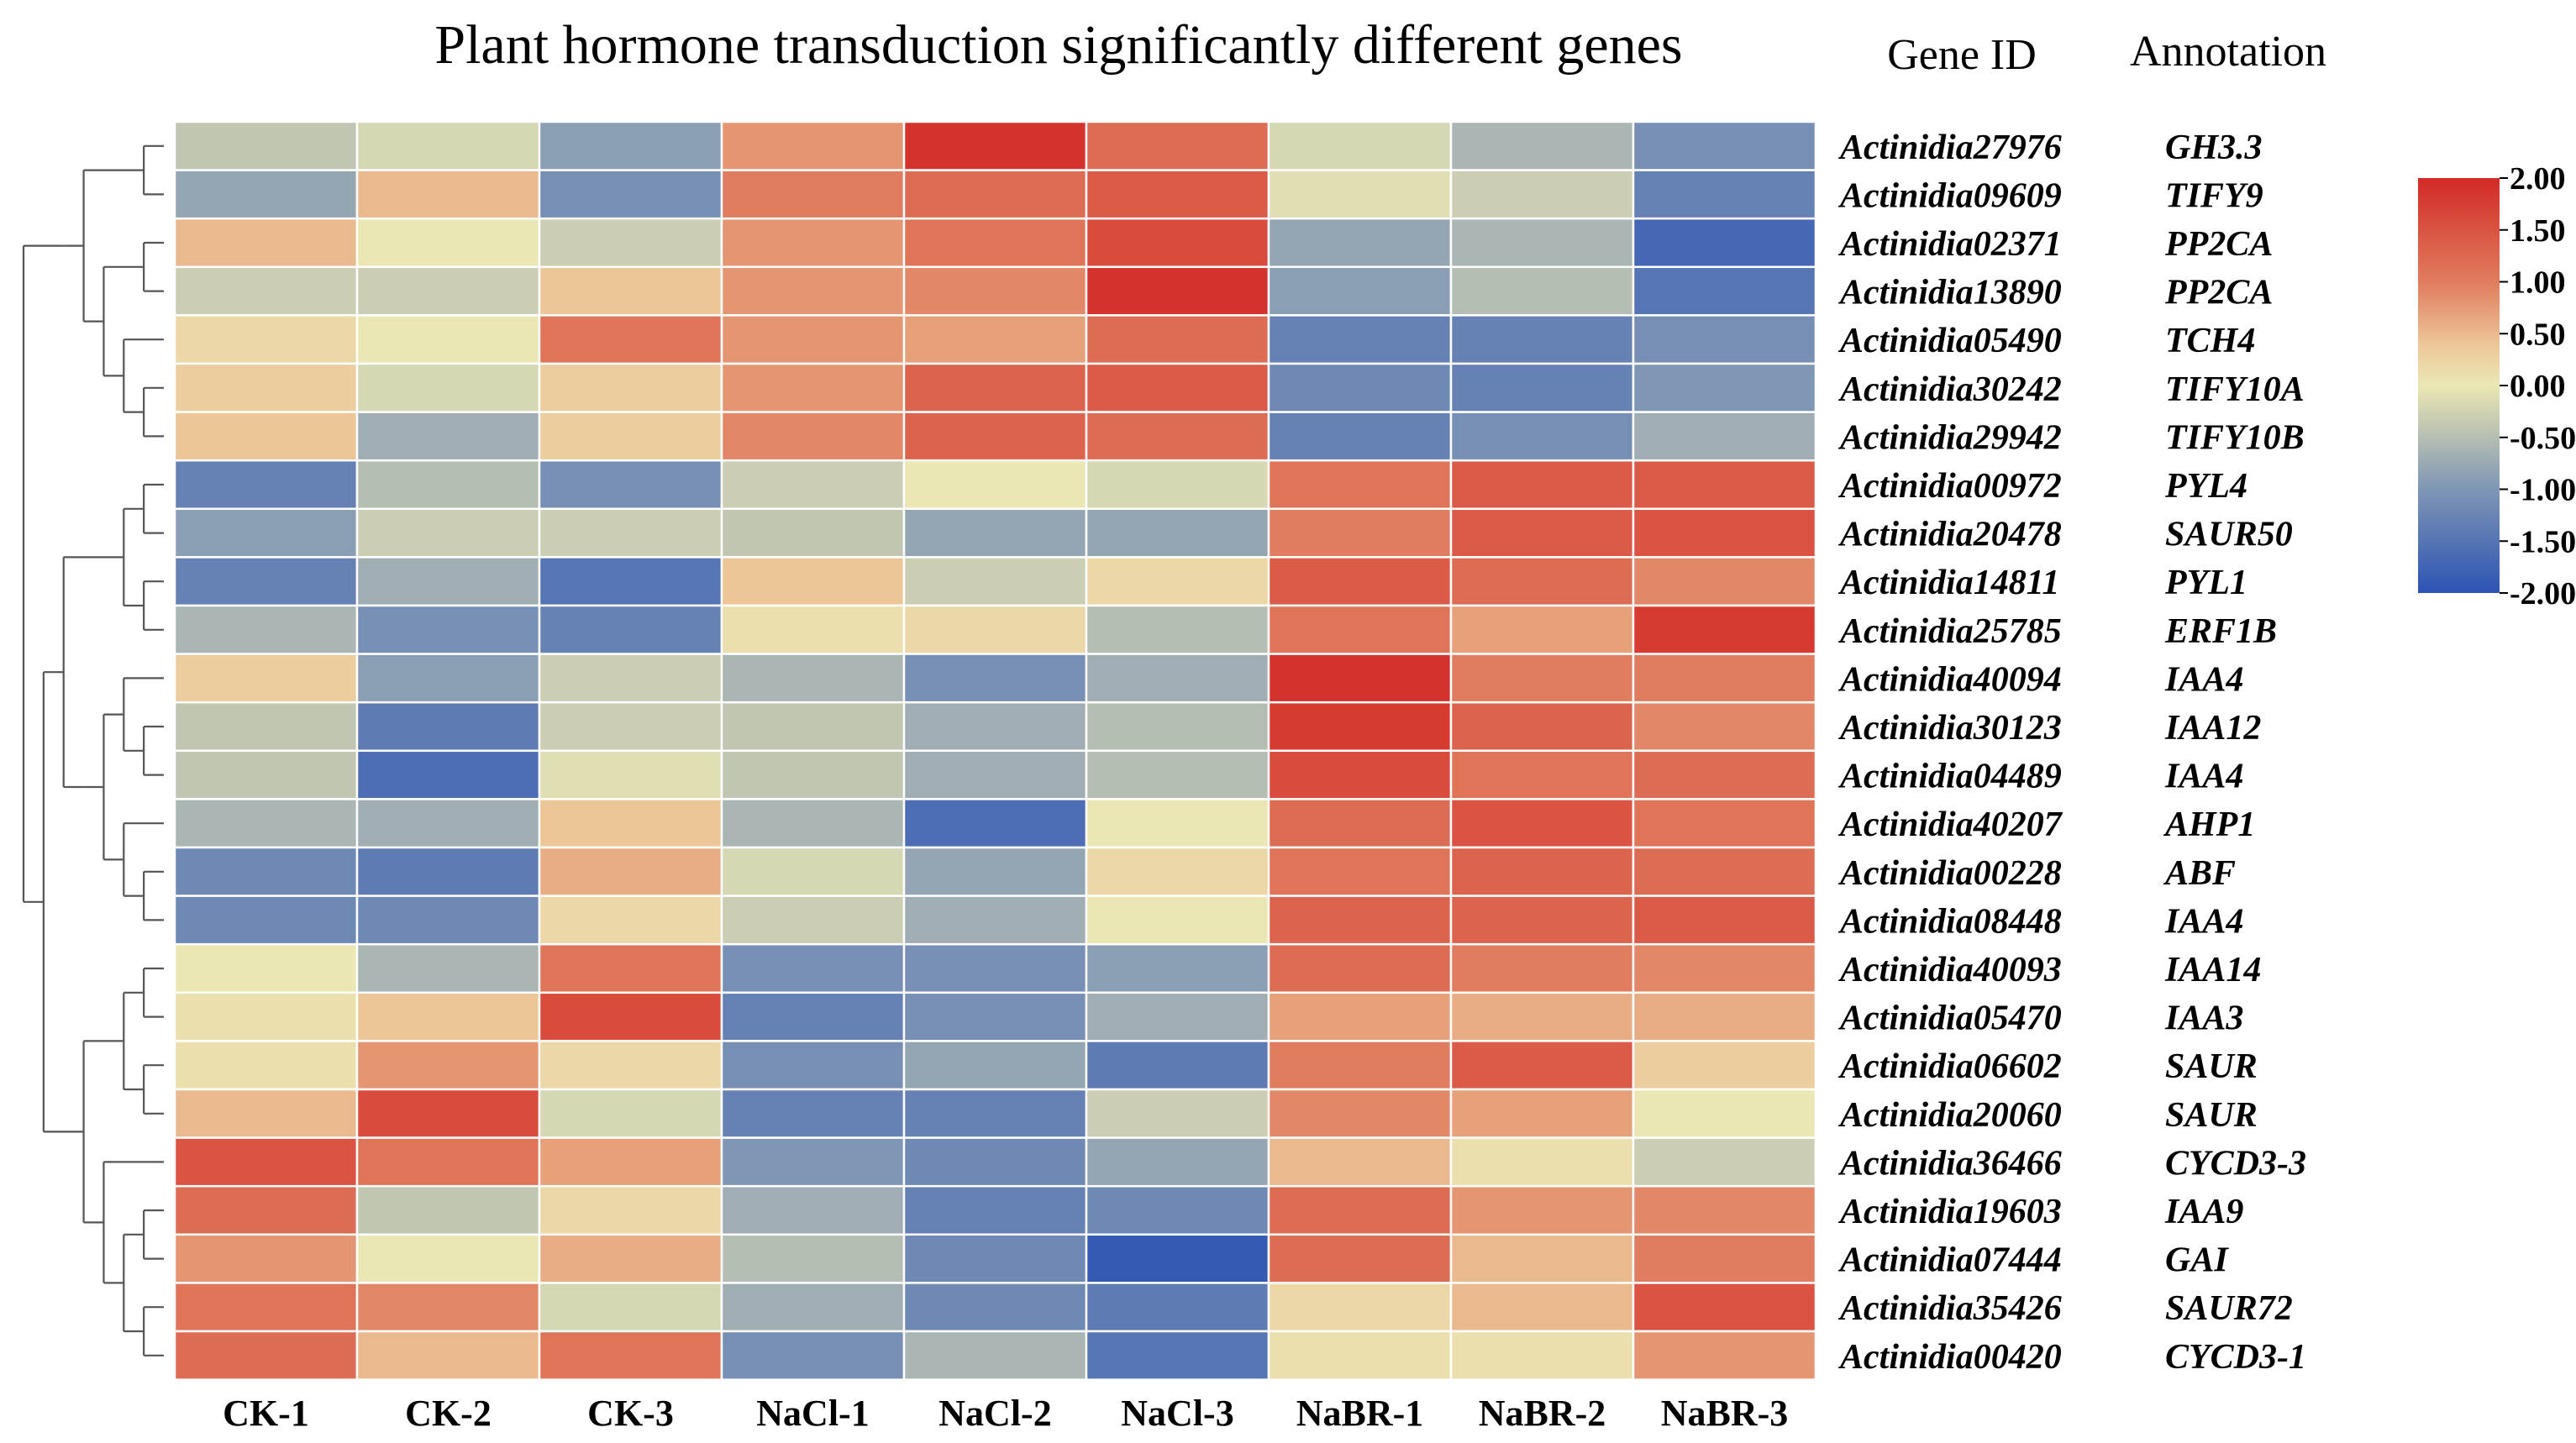 This screenshot has height=1443, width=2576. What do you see at coordinates (2199, 873) in the screenshot?
I see `annotation-label: ABF` at bounding box center [2199, 873].